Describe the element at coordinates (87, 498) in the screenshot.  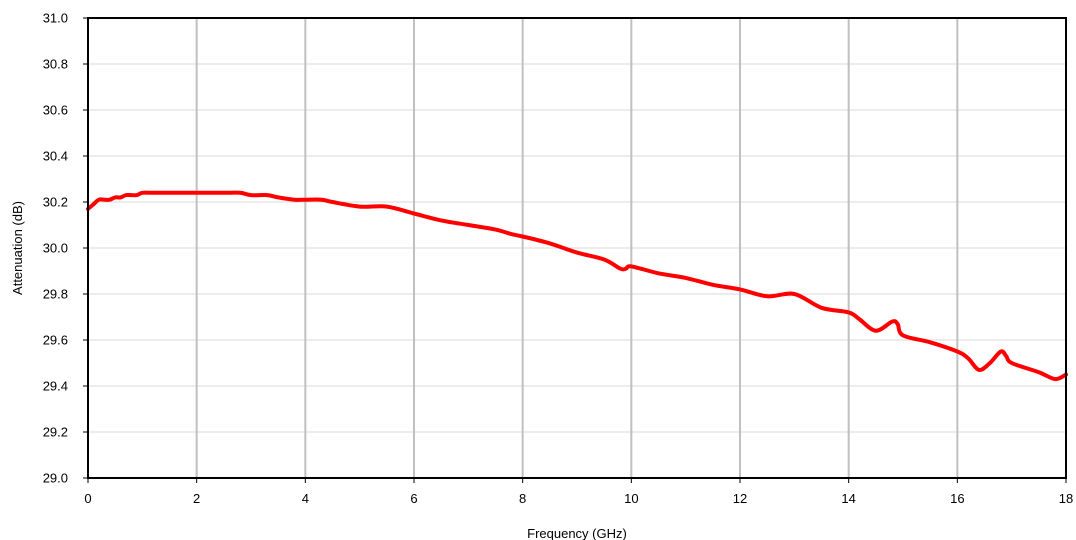
I see `x-tick-label: 0` at that location.